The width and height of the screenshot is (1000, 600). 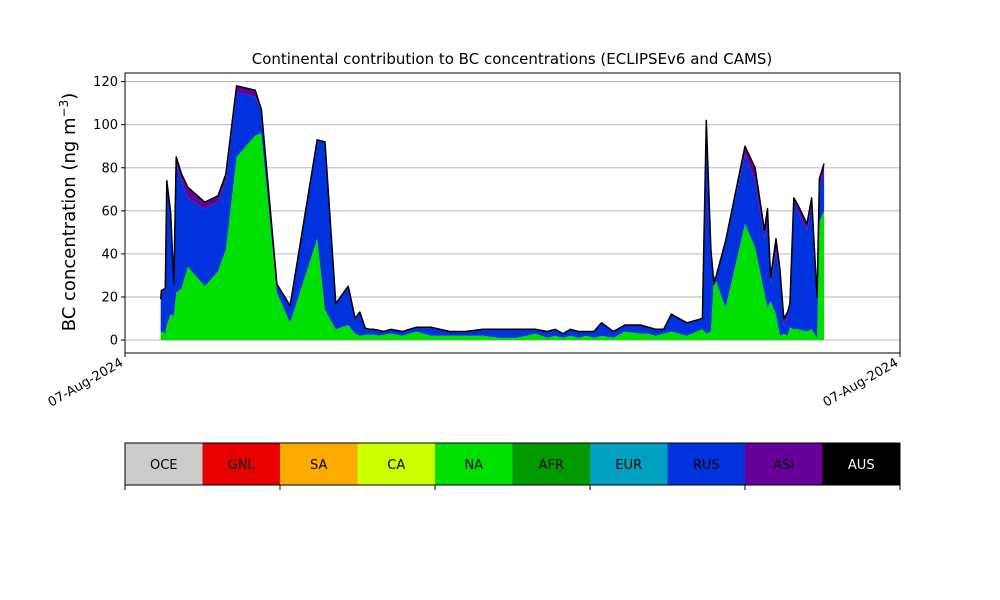 I want to click on legend-label-na: NA, so click(x=473, y=465).